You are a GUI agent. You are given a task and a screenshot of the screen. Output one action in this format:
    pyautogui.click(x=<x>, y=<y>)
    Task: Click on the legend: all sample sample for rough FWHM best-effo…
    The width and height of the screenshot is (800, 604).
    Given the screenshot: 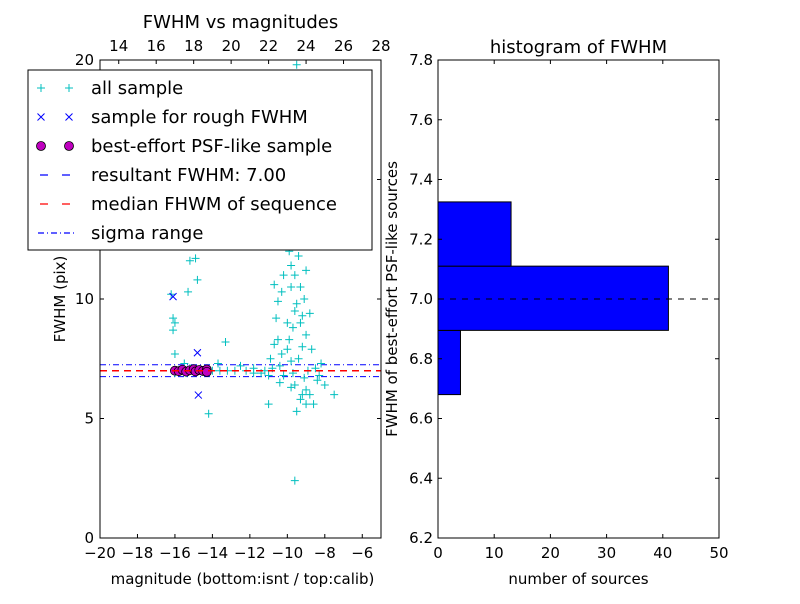 What is the action you would take?
    pyautogui.click(x=200, y=160)
    